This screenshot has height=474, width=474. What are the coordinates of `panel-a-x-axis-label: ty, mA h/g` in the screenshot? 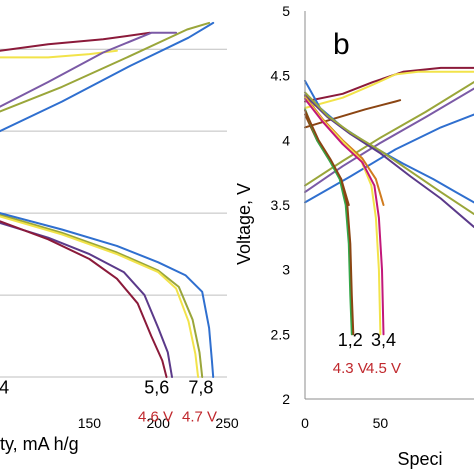 It's located at (39, 444).